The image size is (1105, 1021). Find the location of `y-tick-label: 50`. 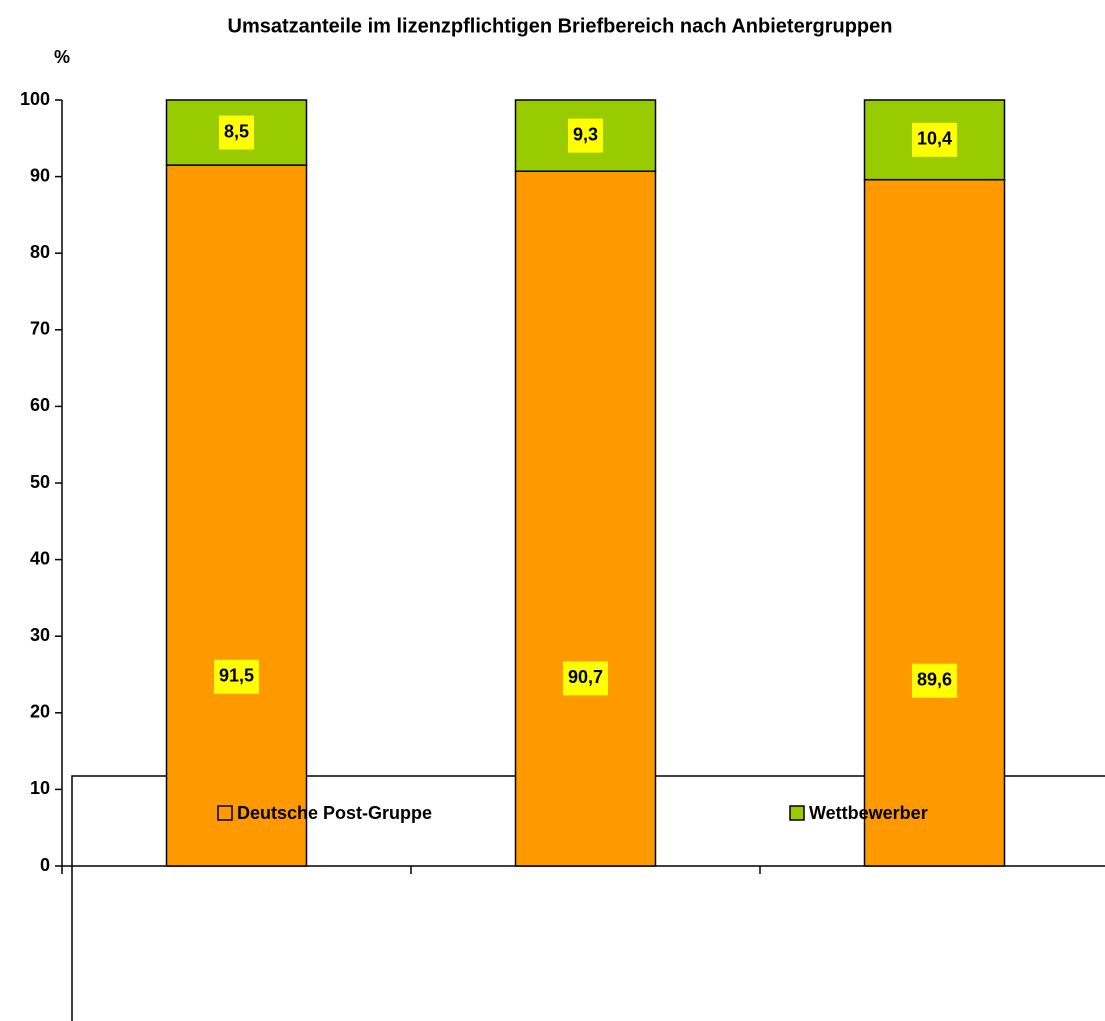

y-tick-label: 50 is located at coordinates (40, 482).